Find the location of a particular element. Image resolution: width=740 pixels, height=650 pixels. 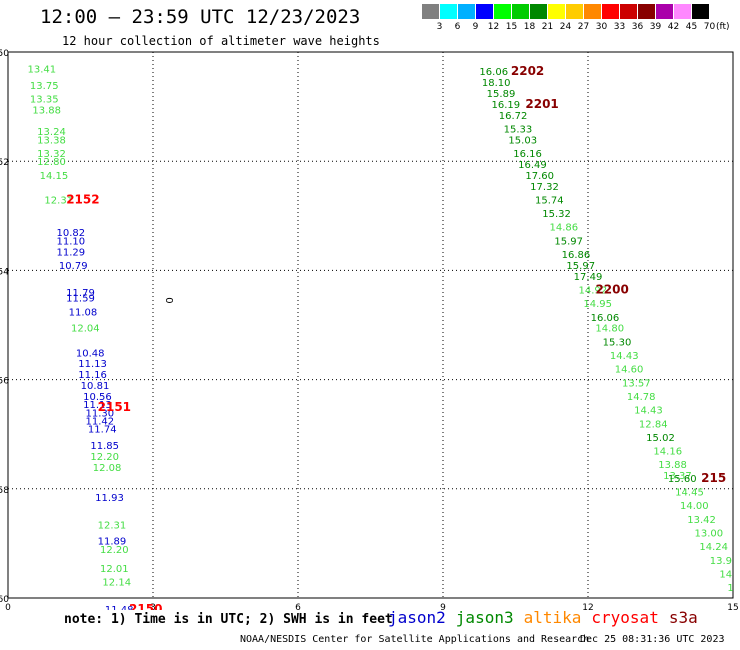

wave-height-label: 13.32 is located at coordinates (51, 154).